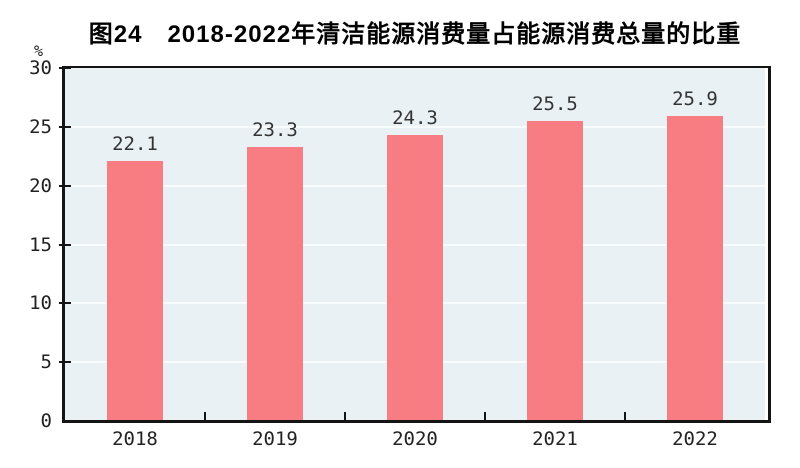 The height and width of the screenshot is (468, 800). Describe the element at coordinates (40, 68) in the screenshot. I see `y-tick-label: 30` at that location.